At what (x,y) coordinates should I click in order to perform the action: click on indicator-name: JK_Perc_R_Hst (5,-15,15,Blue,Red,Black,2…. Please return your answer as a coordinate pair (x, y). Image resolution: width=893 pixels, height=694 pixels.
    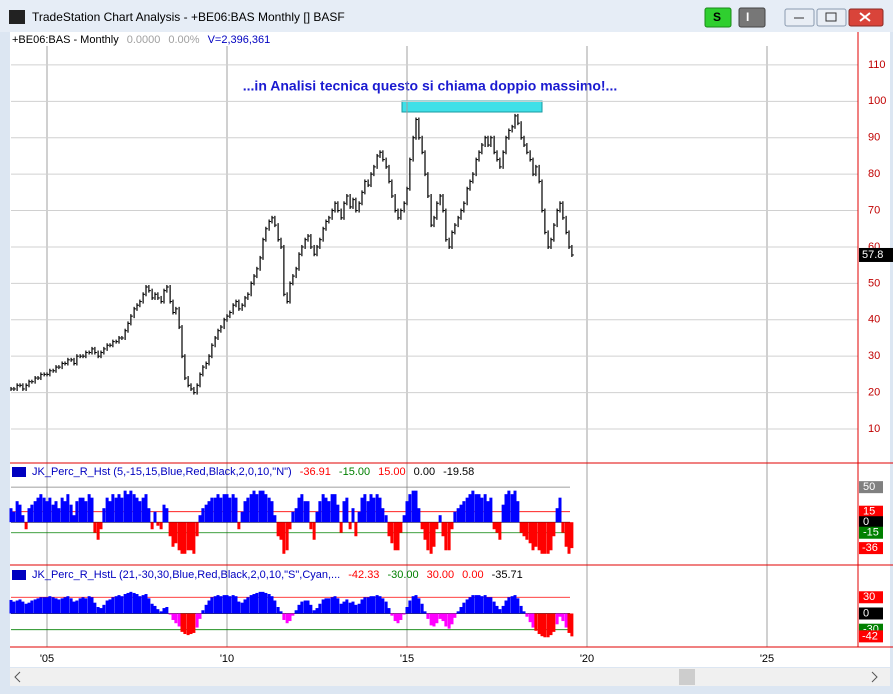
    Looking at the image, I should click on (162, 472).